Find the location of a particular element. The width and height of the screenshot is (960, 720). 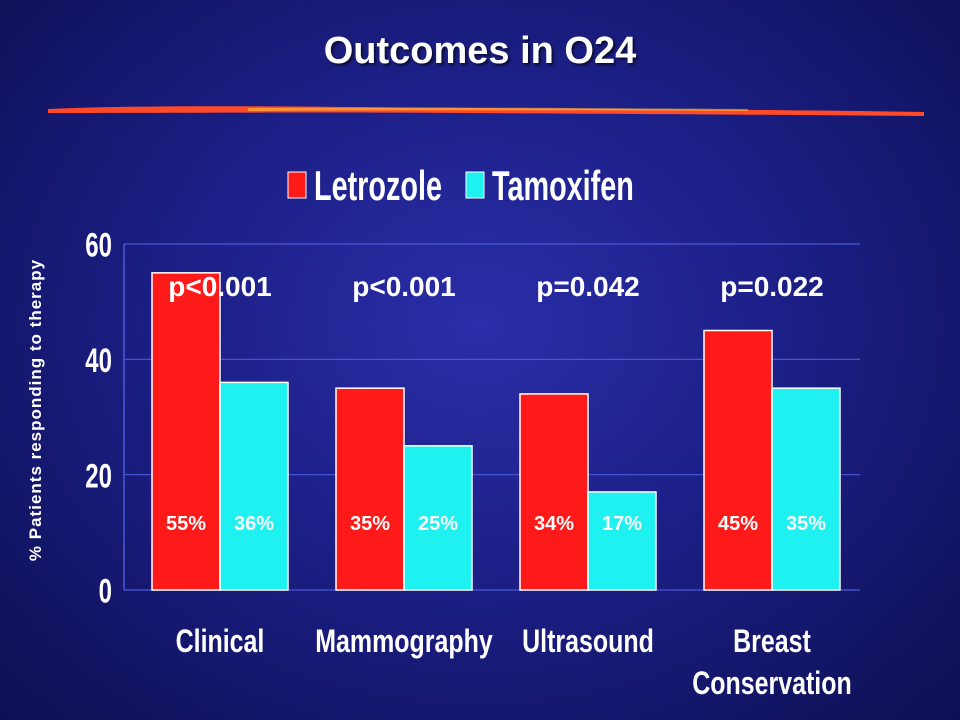

p-value-label: p=0.022 is located at coordinates (772, 286).